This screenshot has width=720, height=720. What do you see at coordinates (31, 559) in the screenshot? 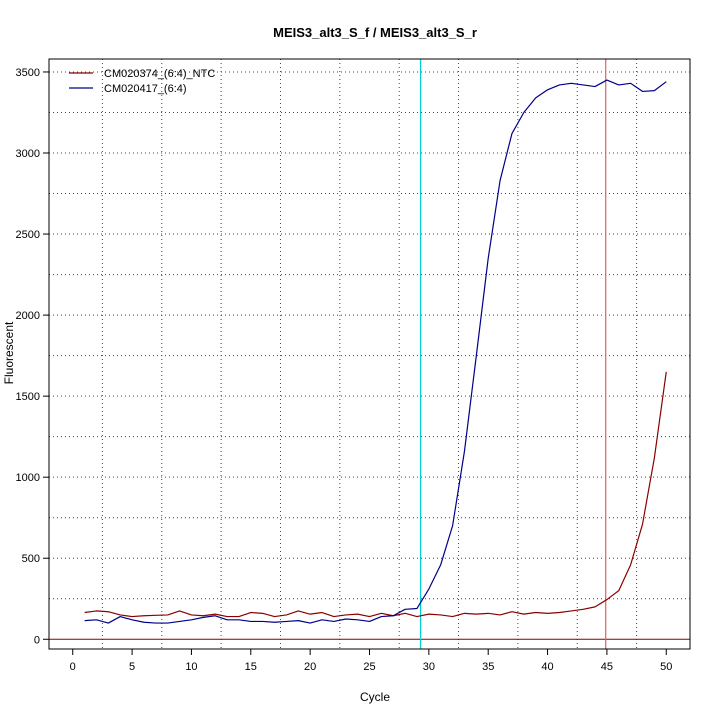
I see `y-tick-label-1: 500` at bounding box center [31, 559].